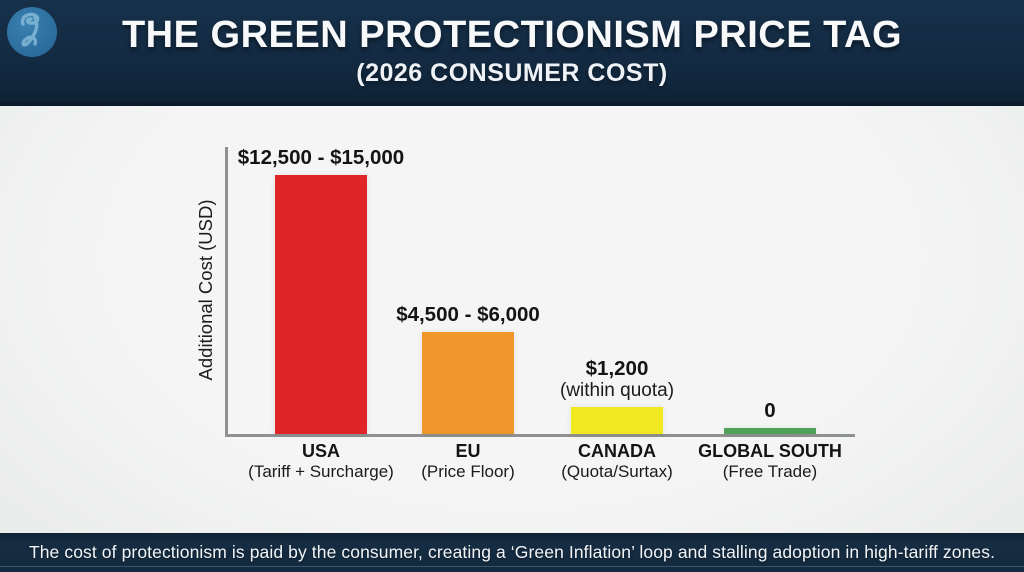 The image size is (1024, 572). What do you see at coordinates (512, 35) in the screenshot?
I see `page-title: THE GREEN PROTECTIONISM PRICE TAG` at bounding box center [512, 35].